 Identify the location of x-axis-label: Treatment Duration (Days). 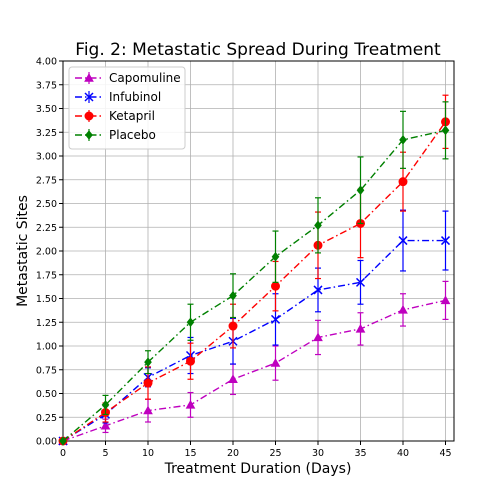
(258, 469).